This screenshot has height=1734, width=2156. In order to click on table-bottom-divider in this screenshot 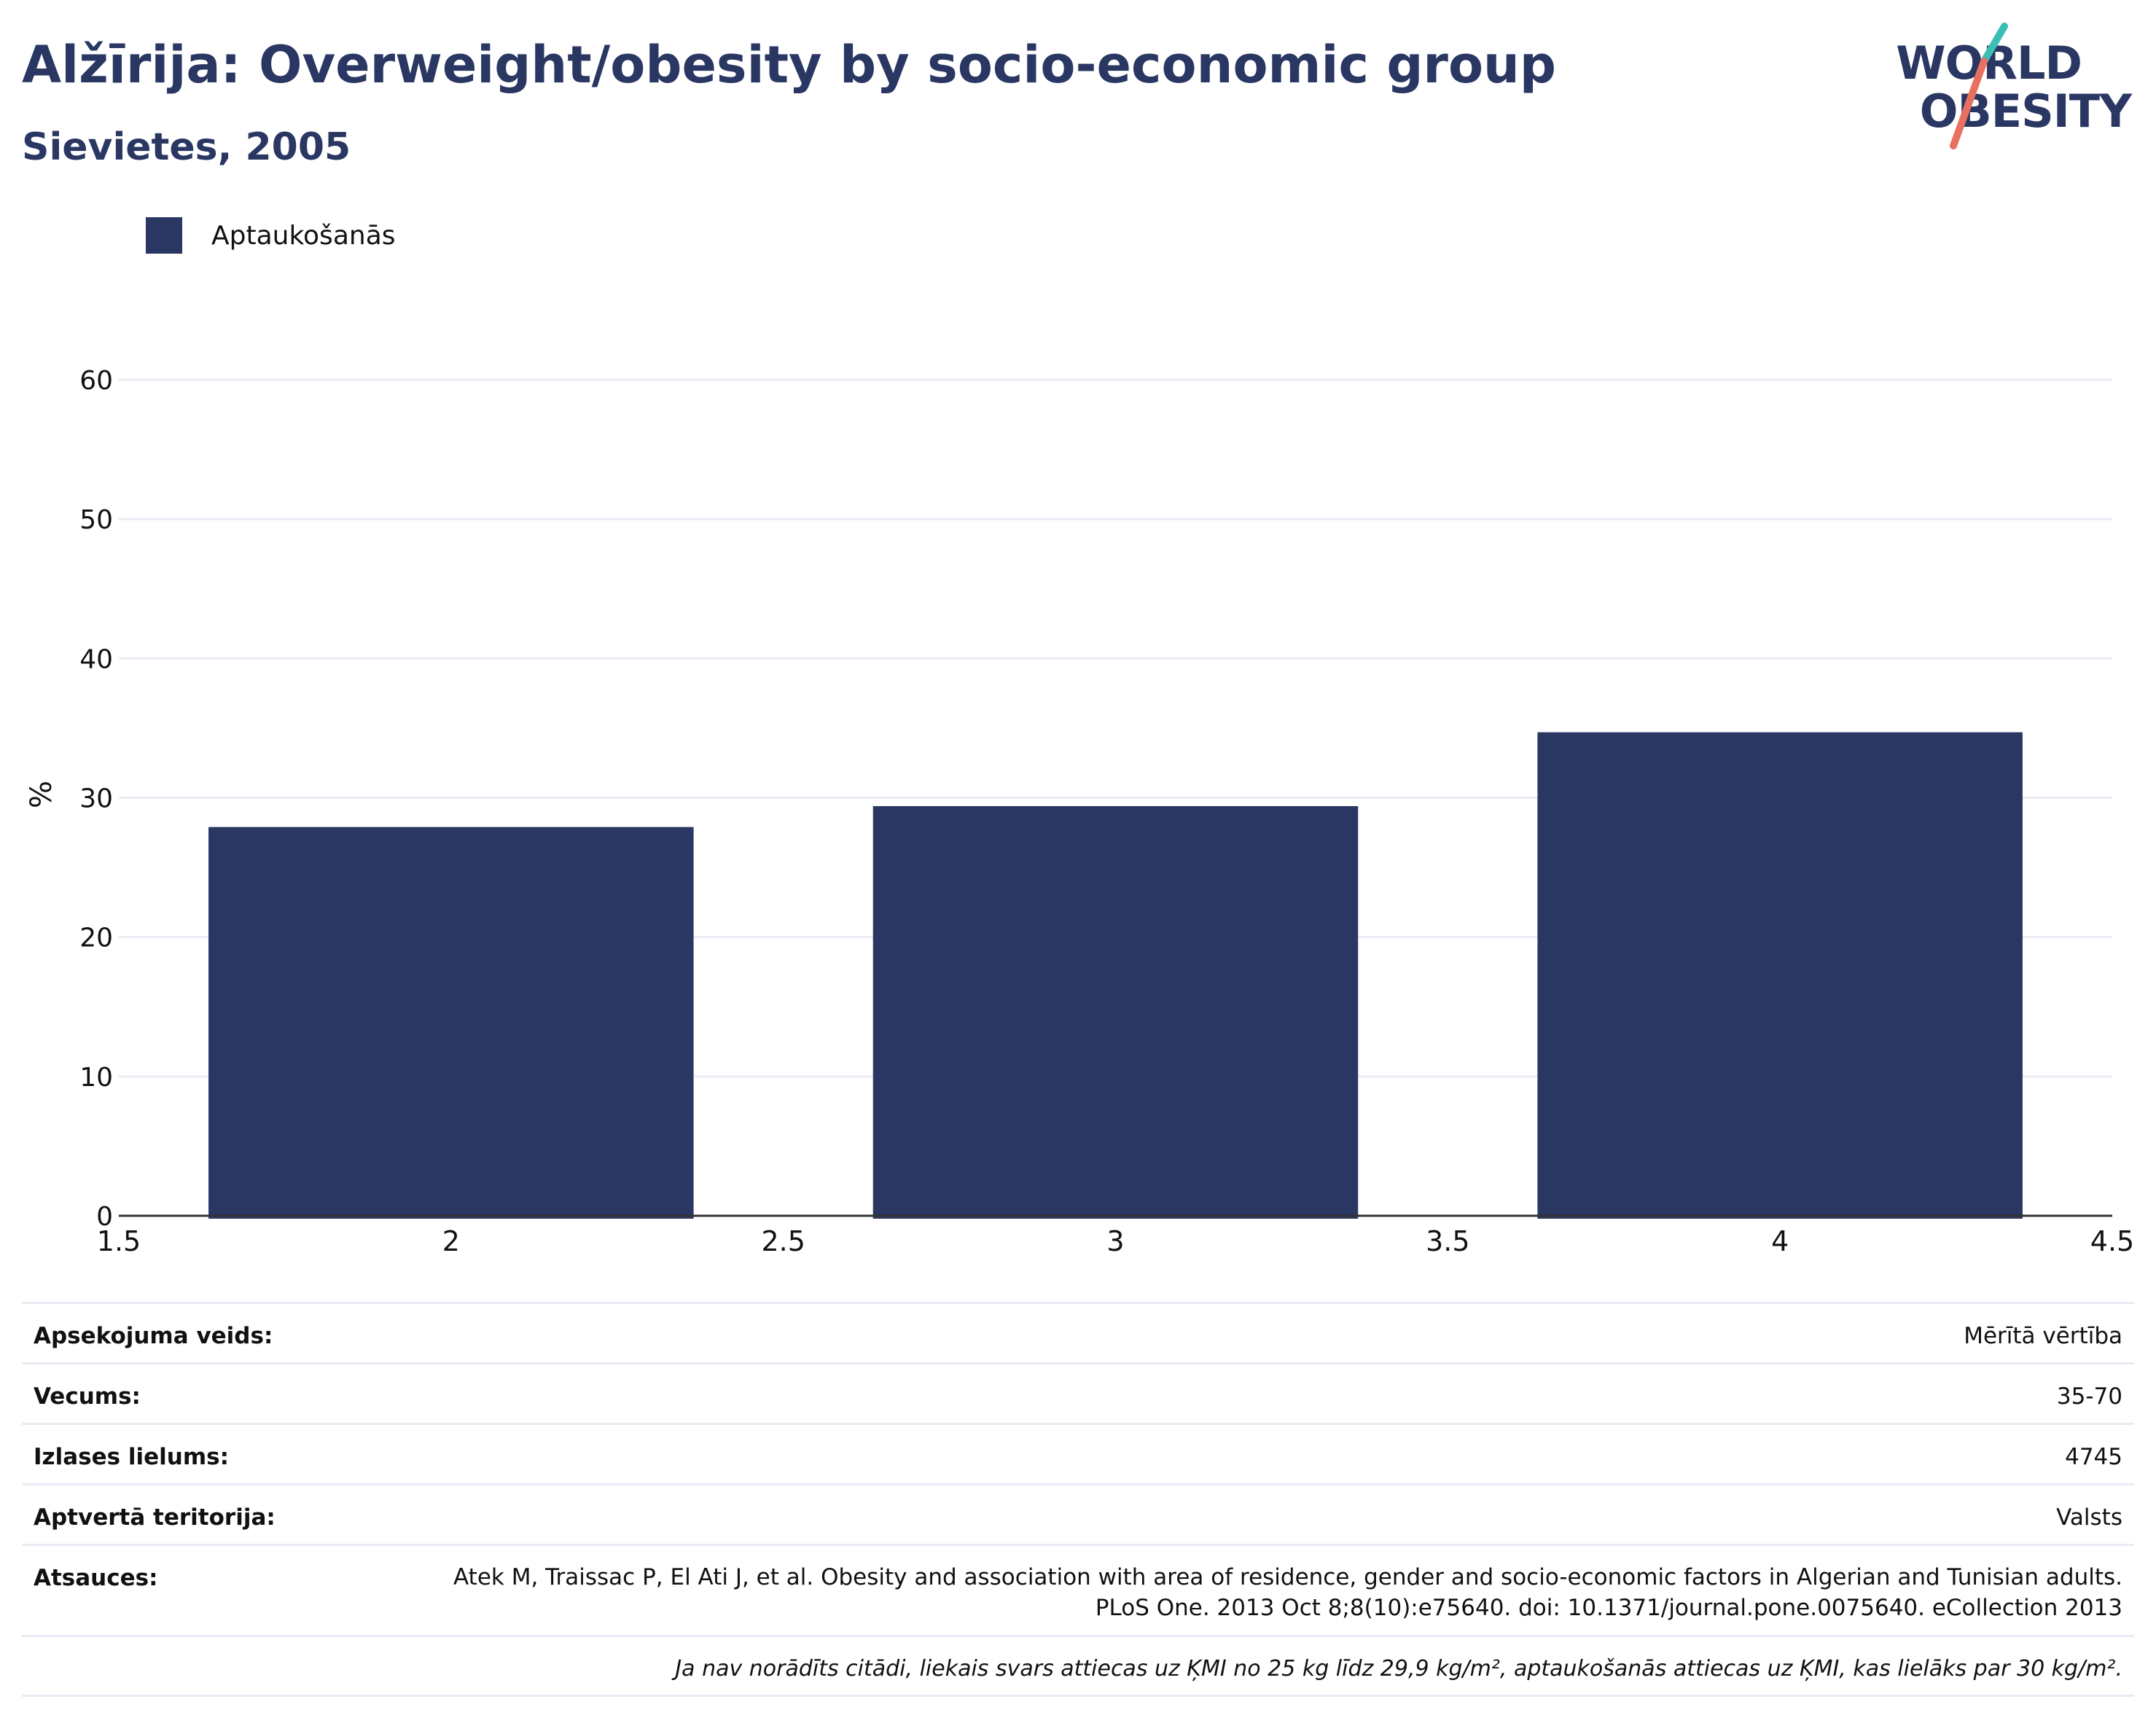, I will do `click(1078, 1696)`.